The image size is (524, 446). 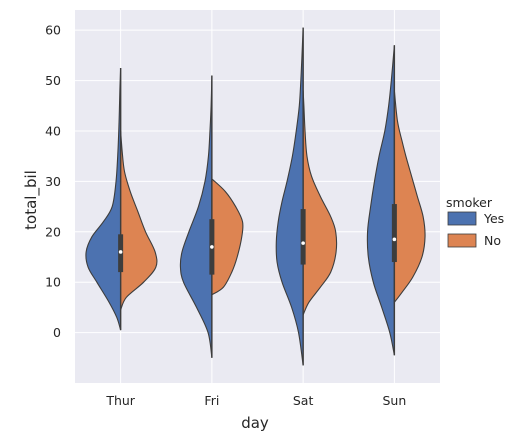 What do you see at coordinates (53, 130) in the screenshot?
I see `y-tick-label: 40` at bounding box center [53, 130].